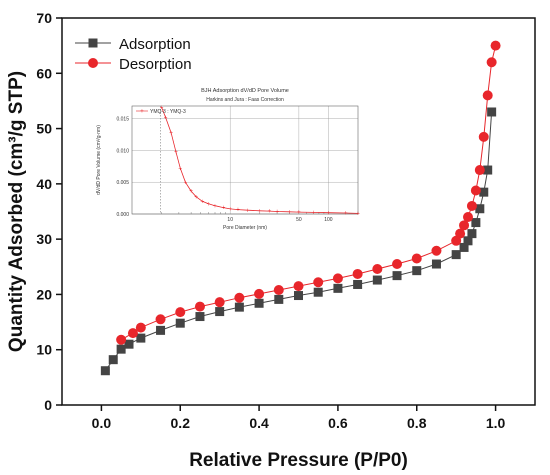 The height and width of the screenshot is (475, 550). What do you see at coordinates (142, 112) in the screenshot?
I see `inset-legend-marker: +` at bounding box center [142, 112].